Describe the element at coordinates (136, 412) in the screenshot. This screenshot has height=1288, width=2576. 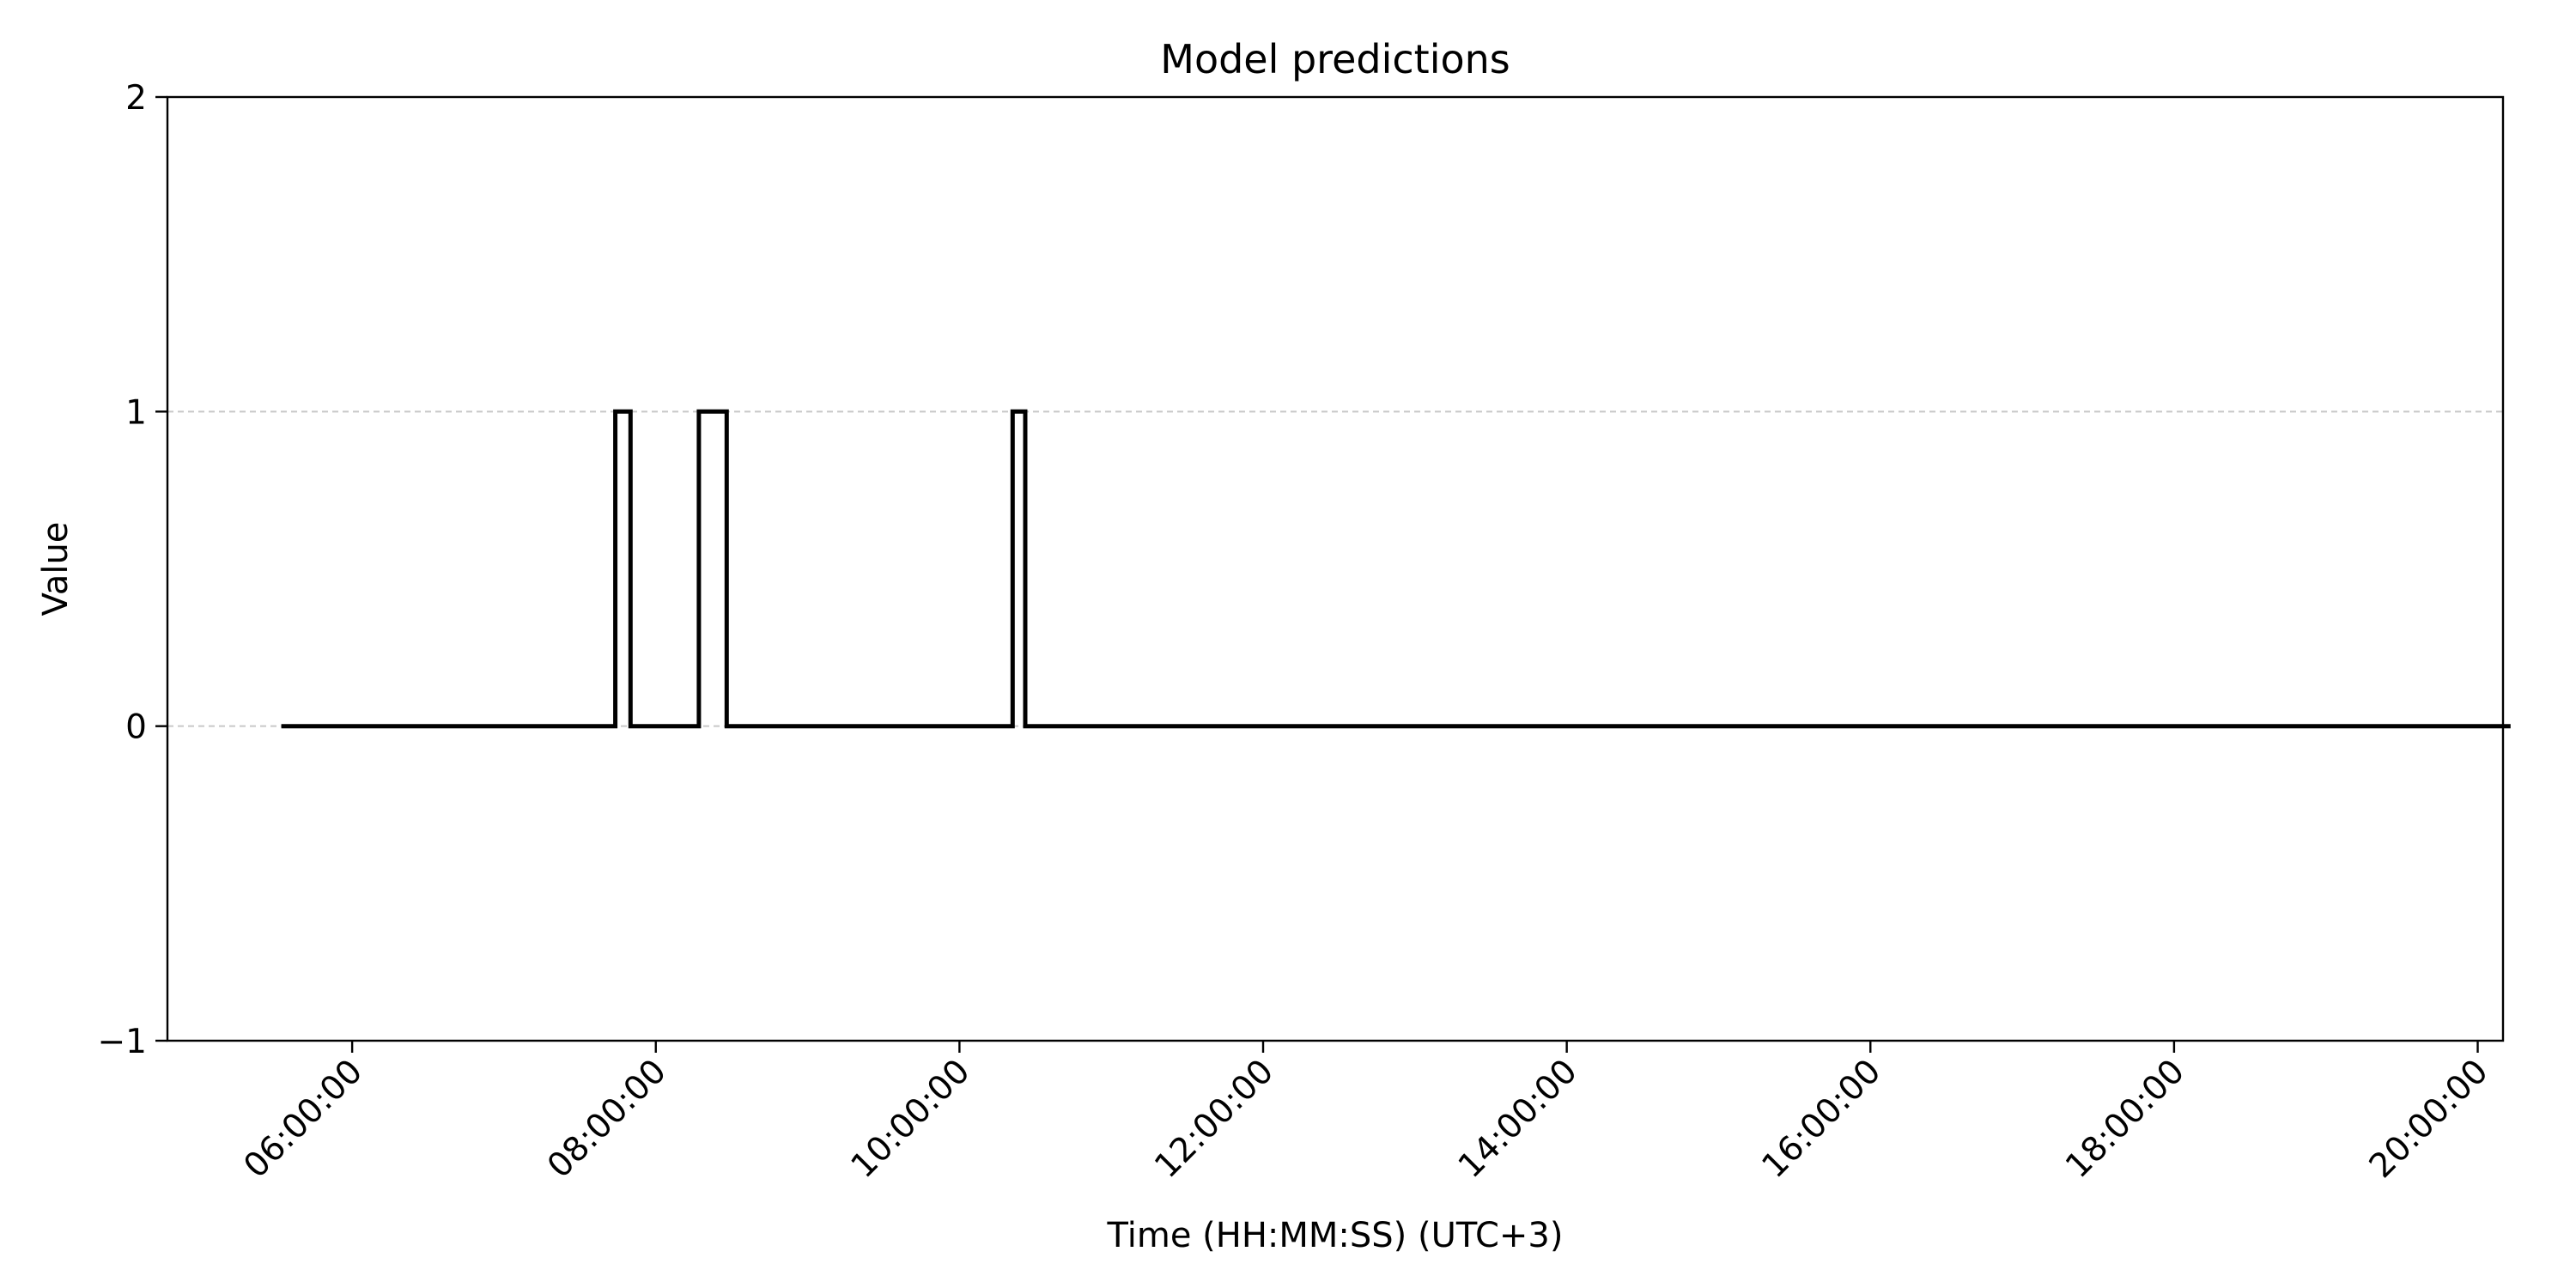
I see `y-tick-label: 1` at that location.